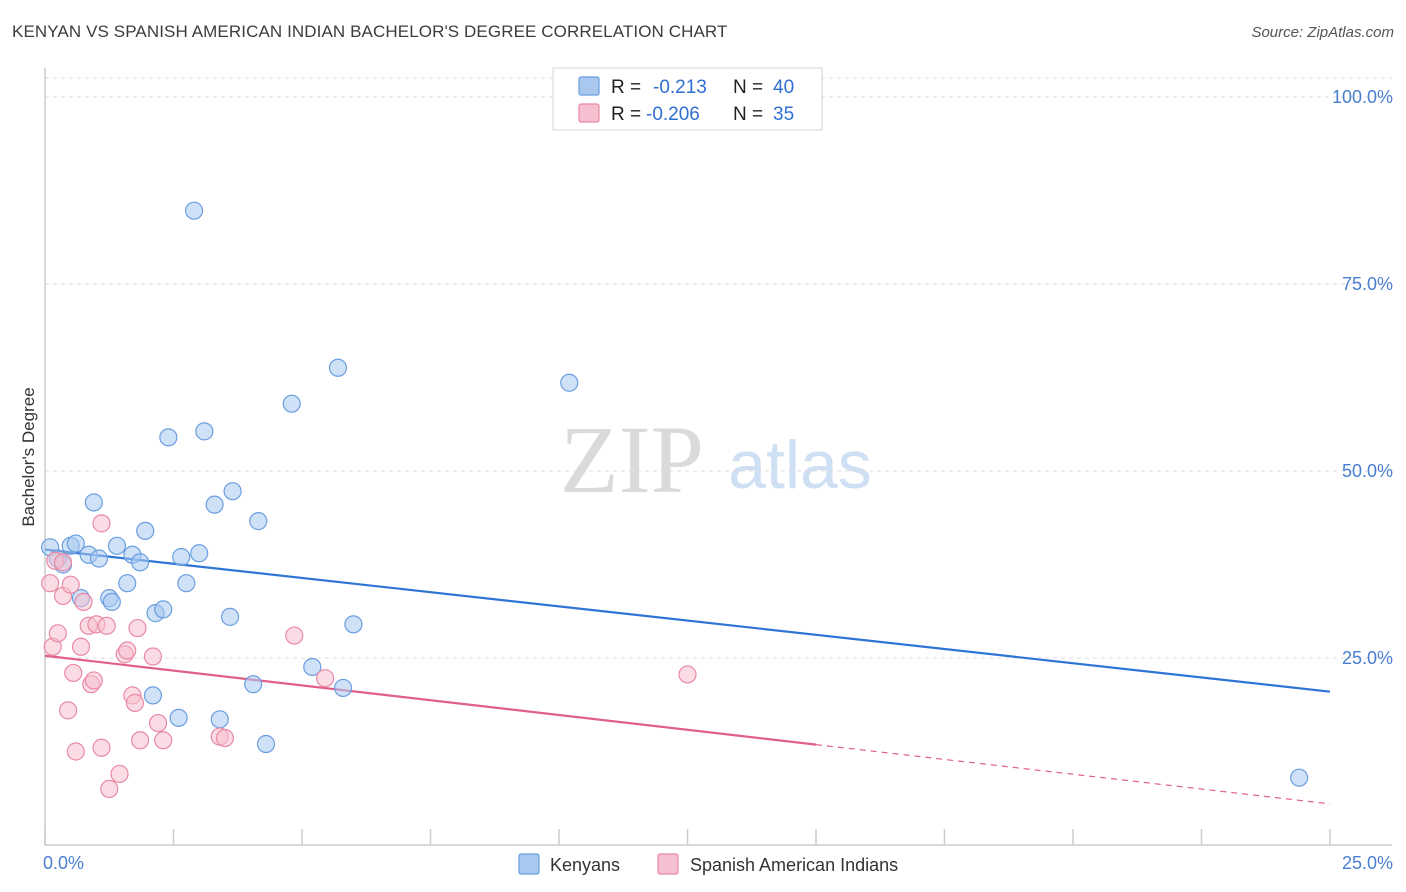  What do you see at coordinates (430, 700) in the screenshot?
I see `spanish-american-indians-trend-line` at bounding box center [430, 700].